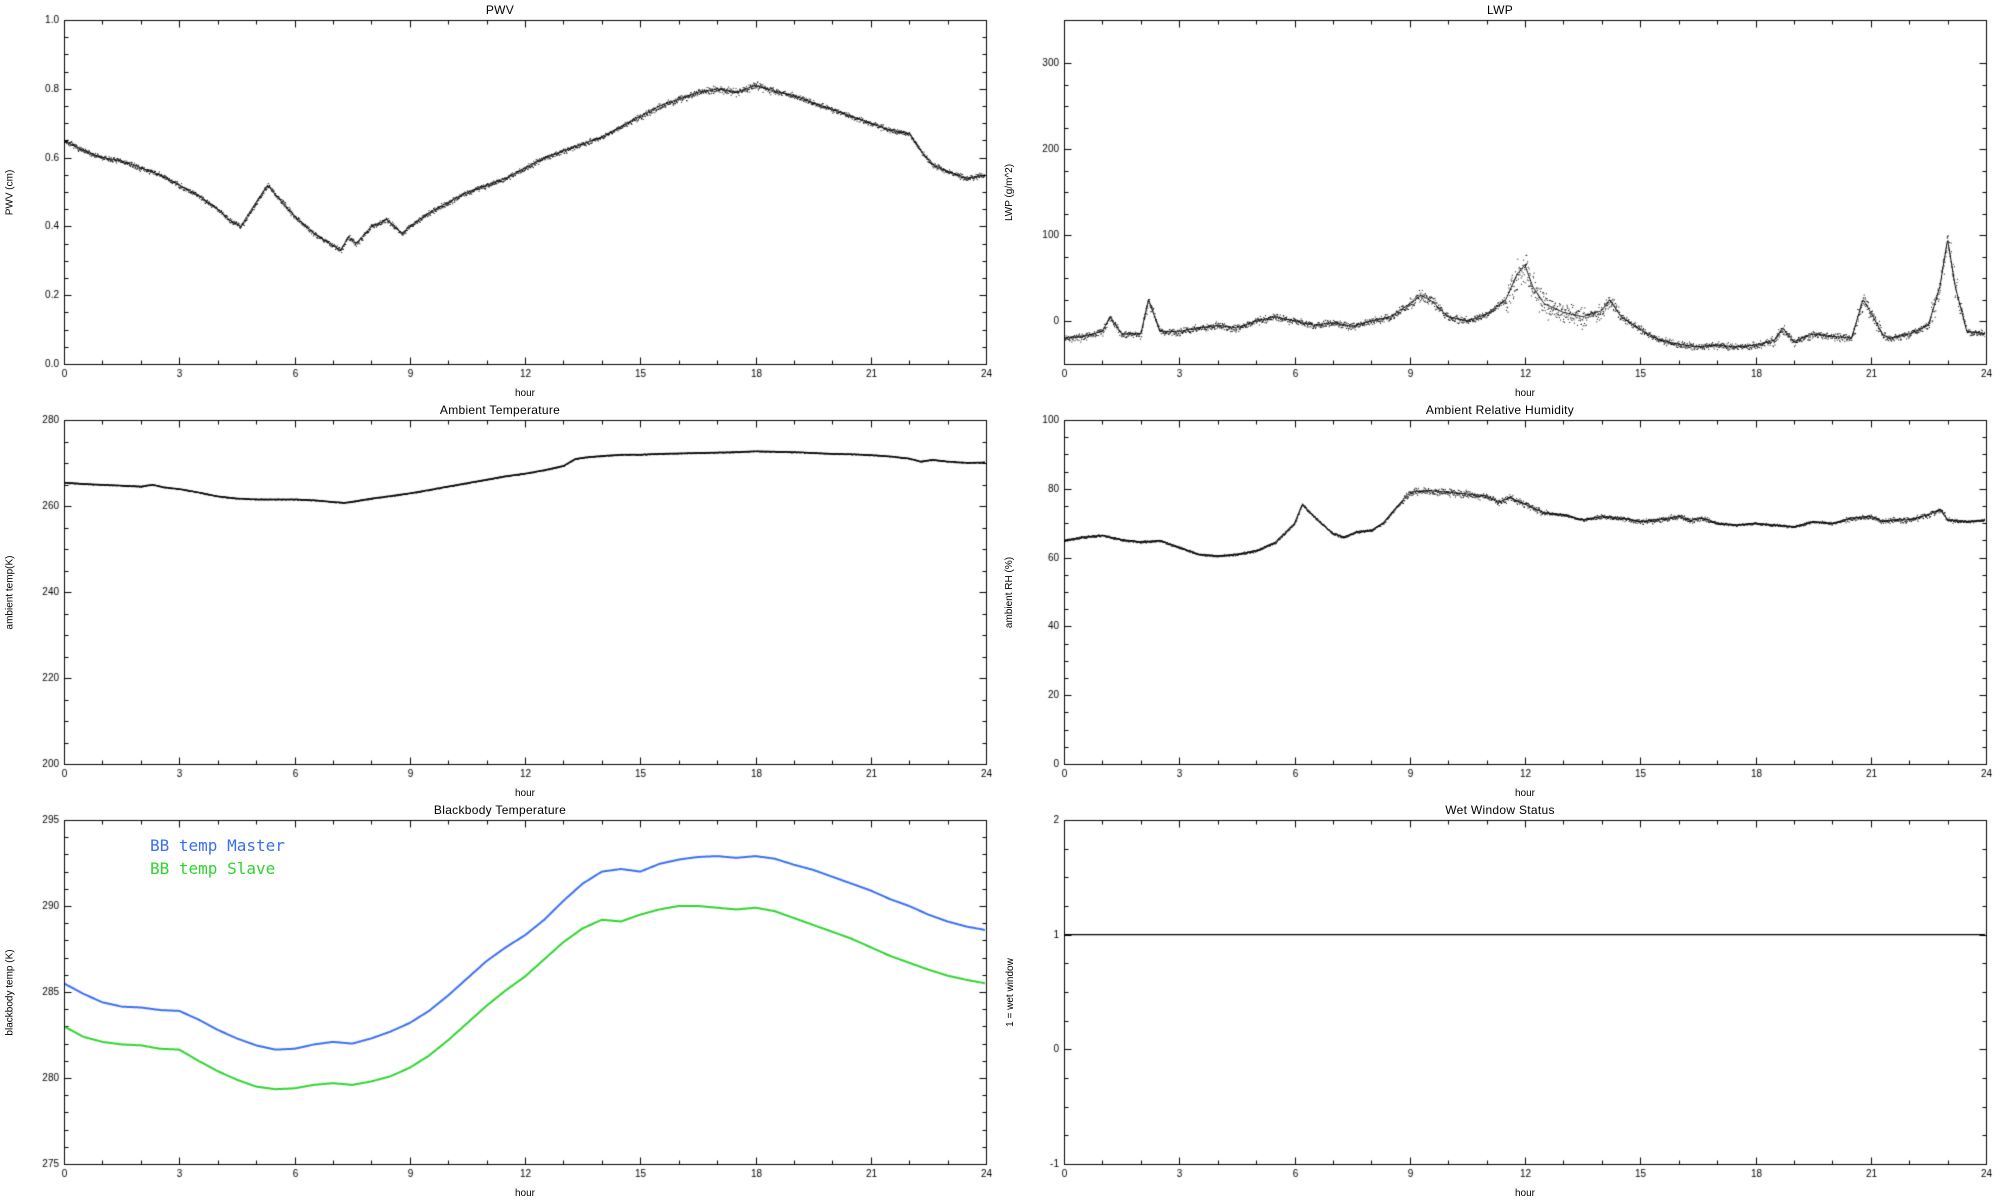 This screenshot has height=1200, width=2000. What do you see at coordinates (217, 857) in the screenshot?
I see `bb-legend: BB temp Master BB temp Slave` at bounding box center [217, 857].